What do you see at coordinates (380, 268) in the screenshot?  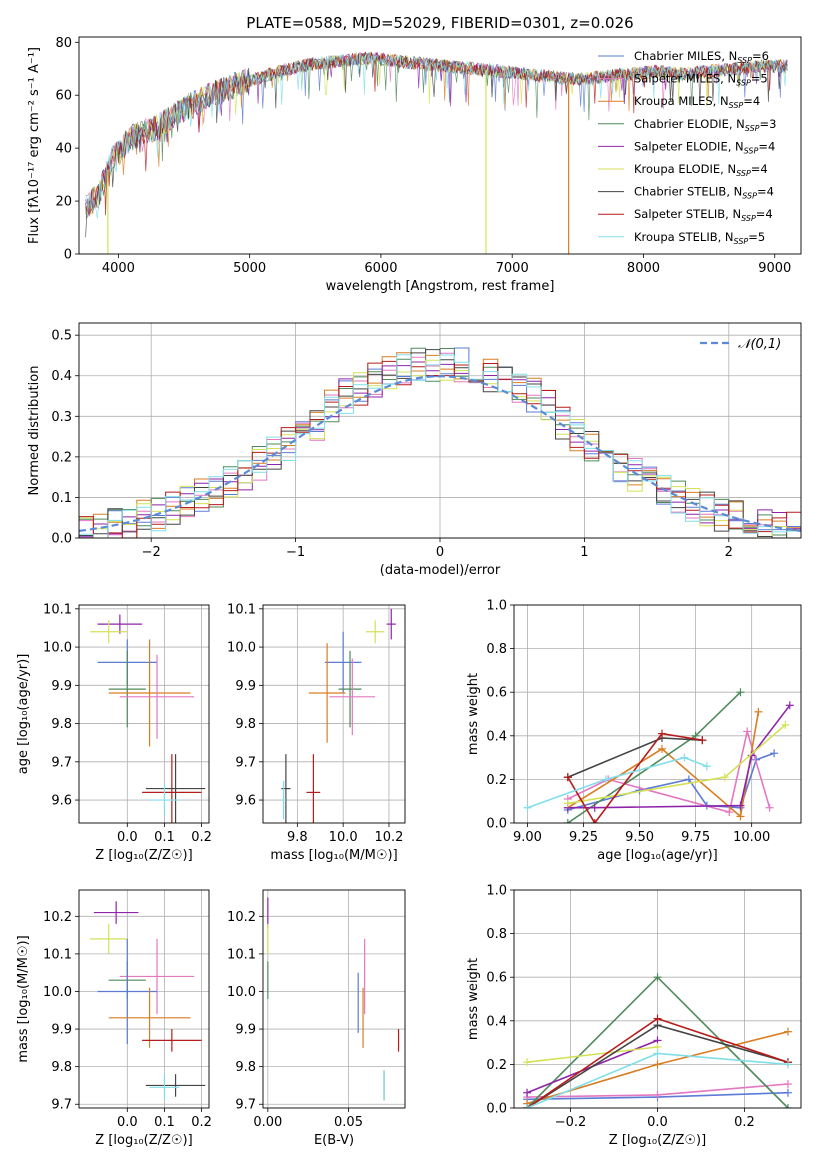 I see `x-tick-label: 6000` at bounding box center [380, 268].